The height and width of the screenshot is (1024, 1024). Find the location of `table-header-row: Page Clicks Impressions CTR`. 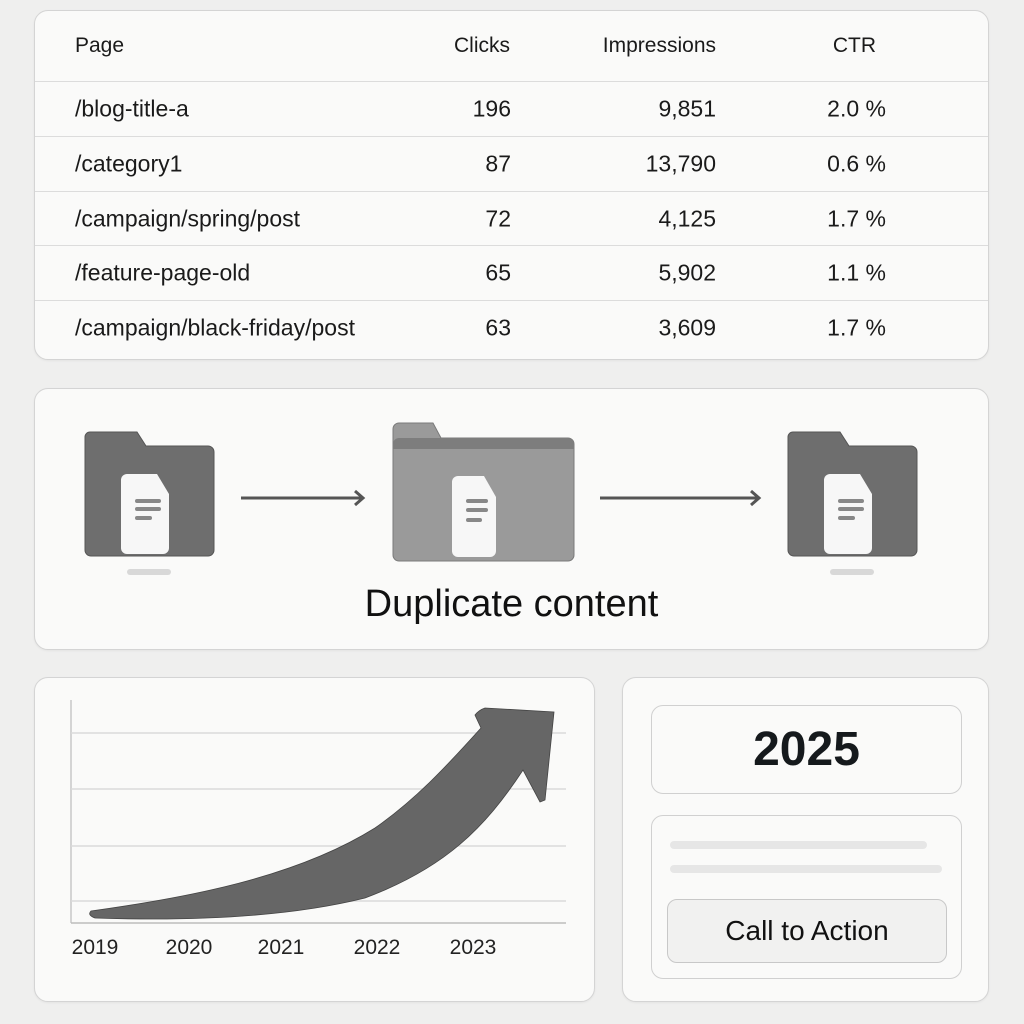

table-header-row: Page Clicks Impressions CTR is located at coordinates (511, 46).